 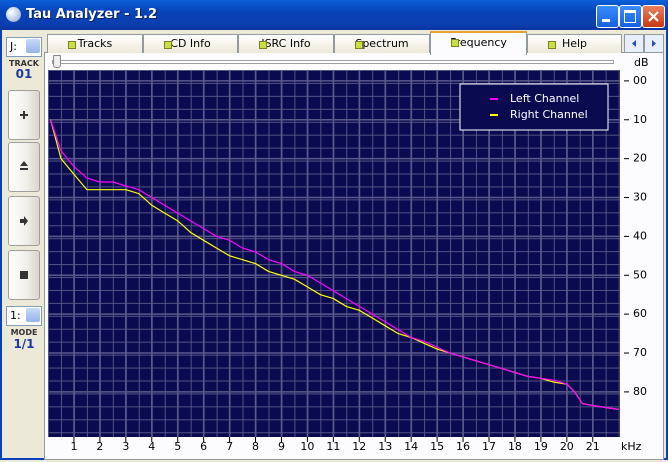 What do you see at coordinates (57, 61) in the screenshot?
I see `slider-thumb` at bounding box center [57, 61].